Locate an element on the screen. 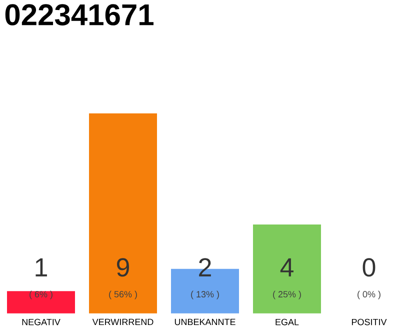 This screenshot has width=410, height=329. x-tick-label: EGAL is located at coordinates (287, 322).